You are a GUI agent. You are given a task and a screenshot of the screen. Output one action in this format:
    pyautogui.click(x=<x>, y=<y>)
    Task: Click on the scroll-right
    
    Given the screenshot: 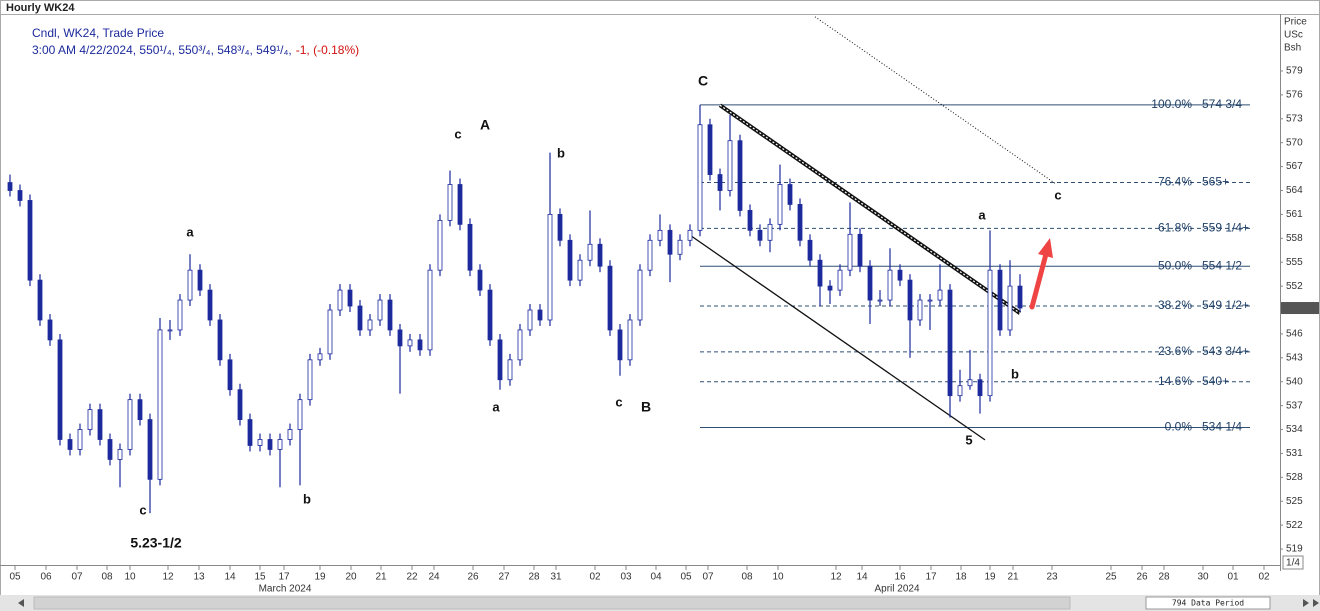 What is the action you would take?
    pyautogui.click(x=1311, y=603)
    